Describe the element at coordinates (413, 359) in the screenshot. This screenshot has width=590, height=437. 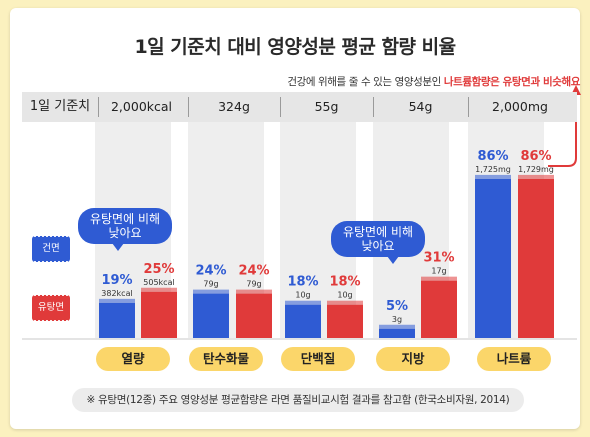
I see `category-label-fat: 지방` at that location.